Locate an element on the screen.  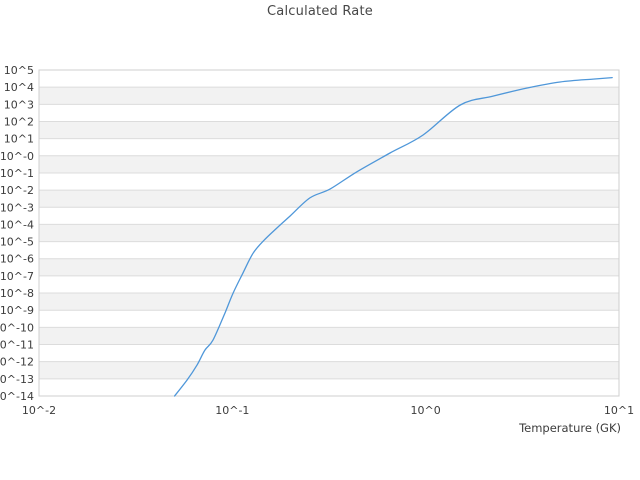
y-tick-label: 10^3 is located at coordinates (19, 104).